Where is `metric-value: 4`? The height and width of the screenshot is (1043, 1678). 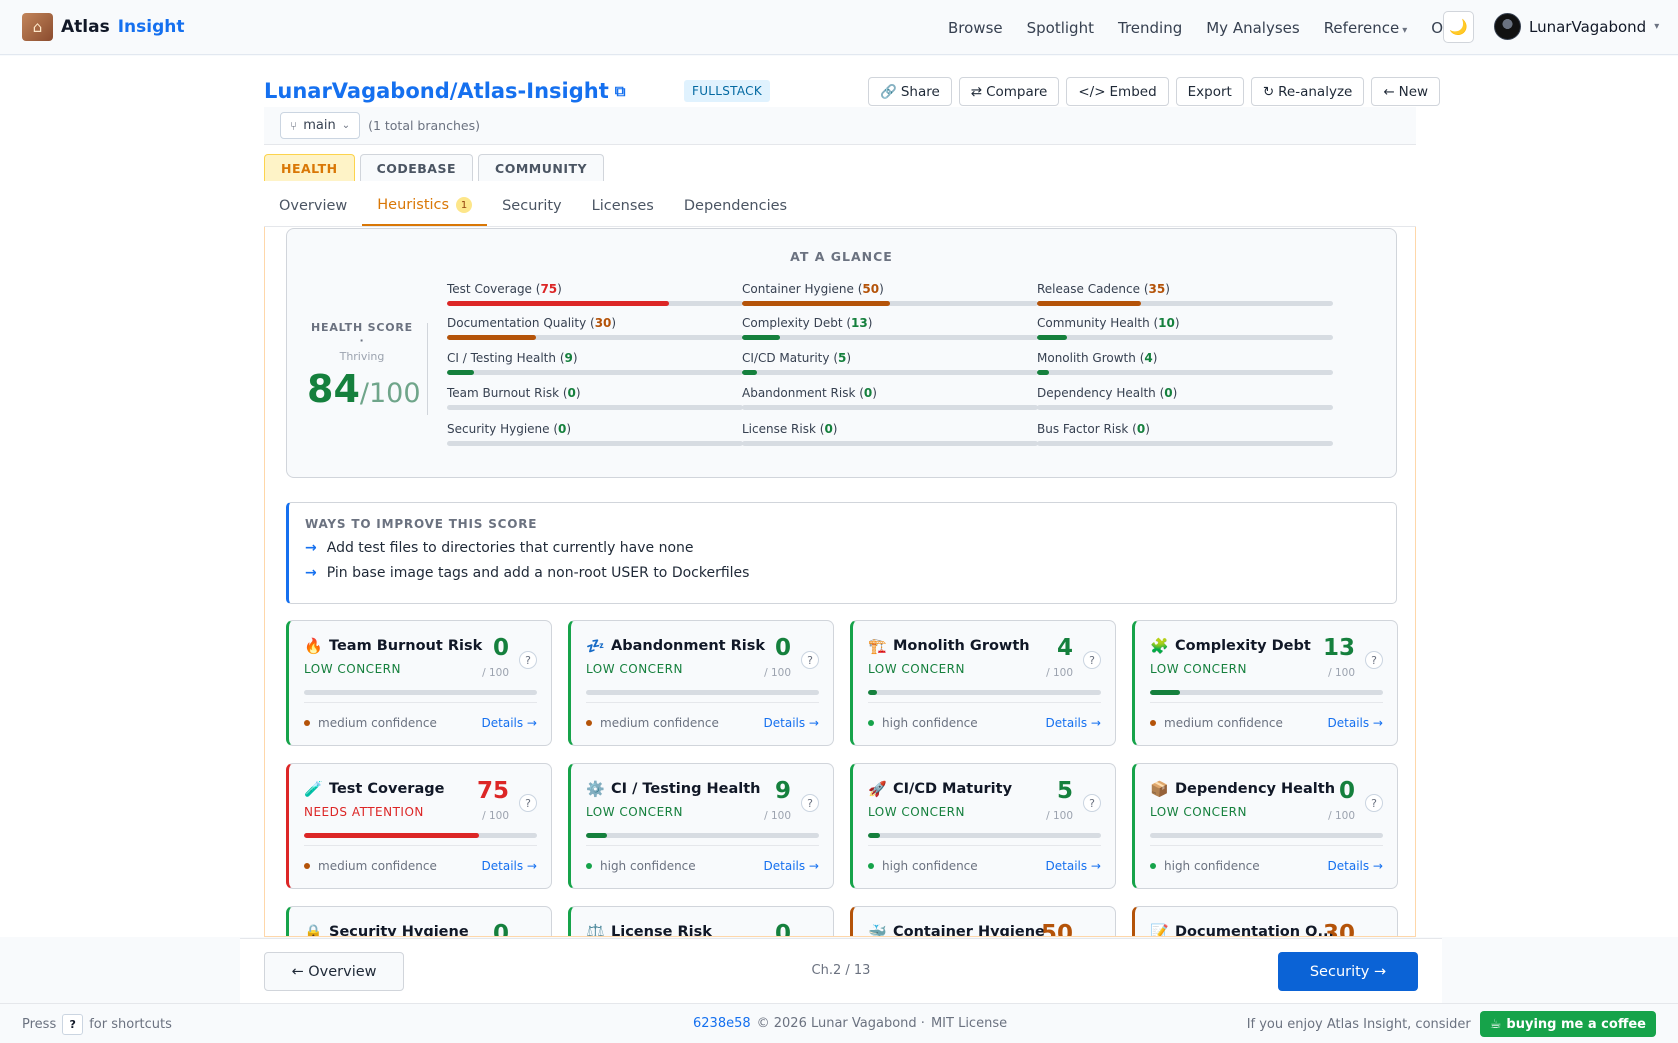 metric-value: 4 is located at coordinates (1148, 358).